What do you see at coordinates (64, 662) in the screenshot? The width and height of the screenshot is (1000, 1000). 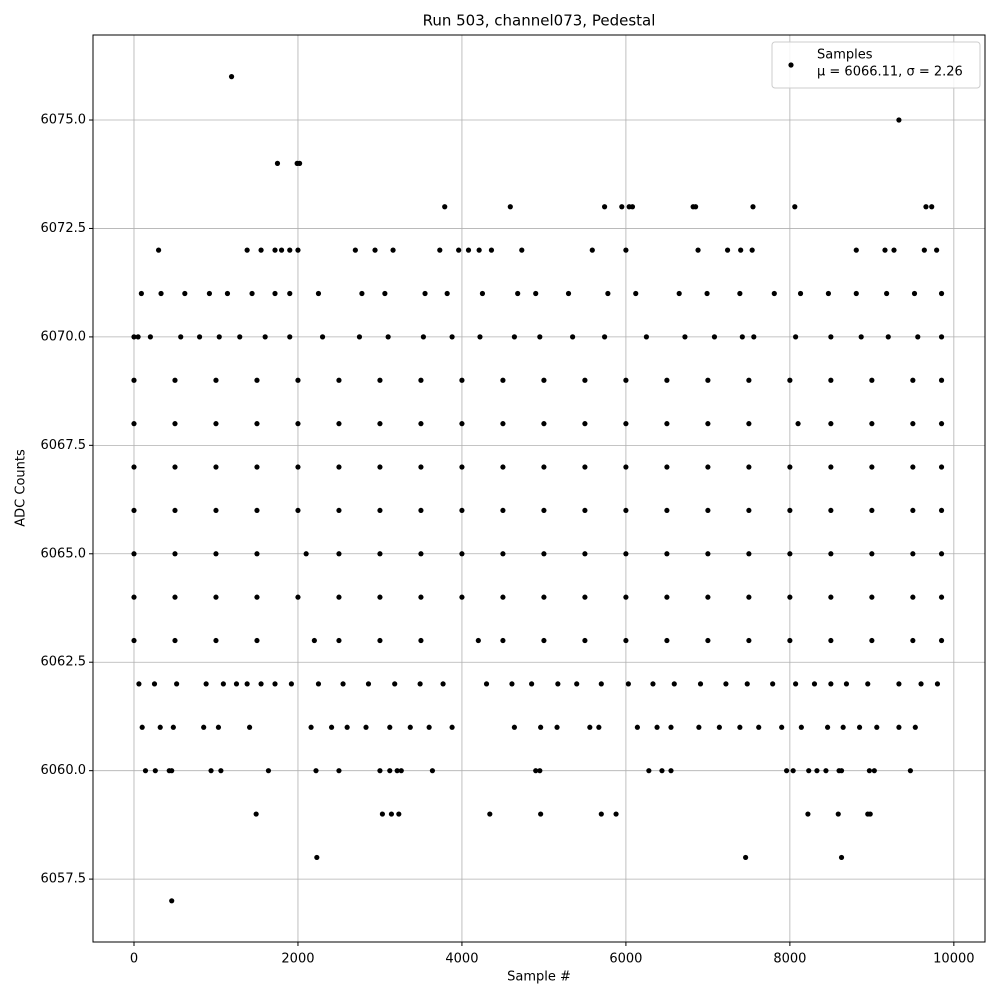 I see `y-tick-label: 6062.5` at bounding box center [64, 662].